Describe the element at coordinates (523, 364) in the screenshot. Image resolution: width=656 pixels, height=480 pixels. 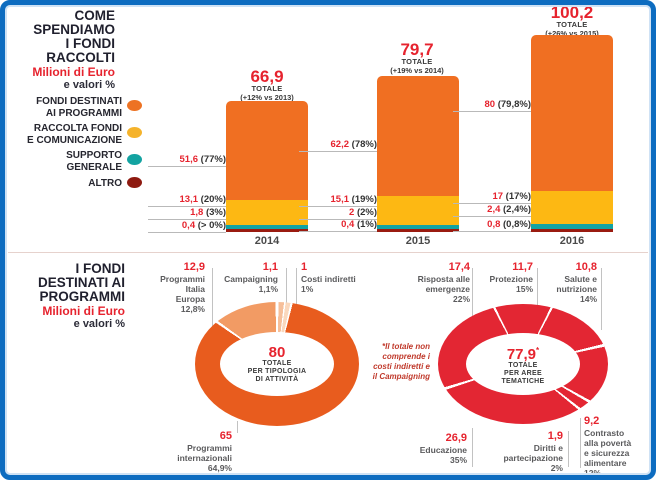
I see `aree-donut-chart: 77,9* TOTALE PER AREE TEMATICHE` at that location.